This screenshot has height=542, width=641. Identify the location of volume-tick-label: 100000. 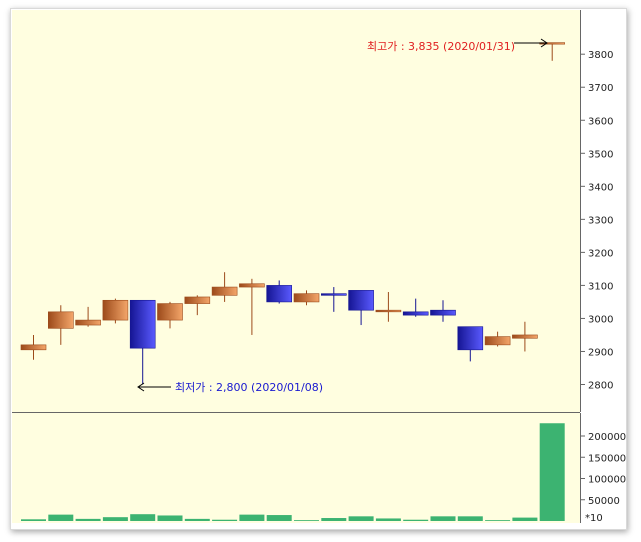
(607, 480).